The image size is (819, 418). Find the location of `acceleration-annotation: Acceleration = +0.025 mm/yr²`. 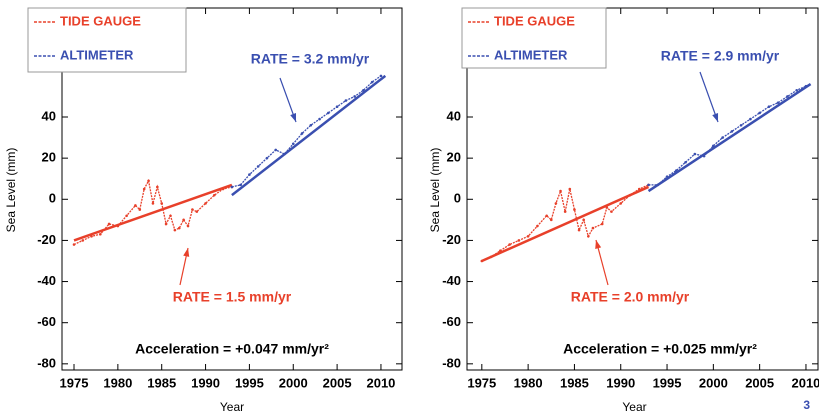

acceleration-annotation: Acceleration = +0.025 mm/yr² is located at coordinates (660, 349).